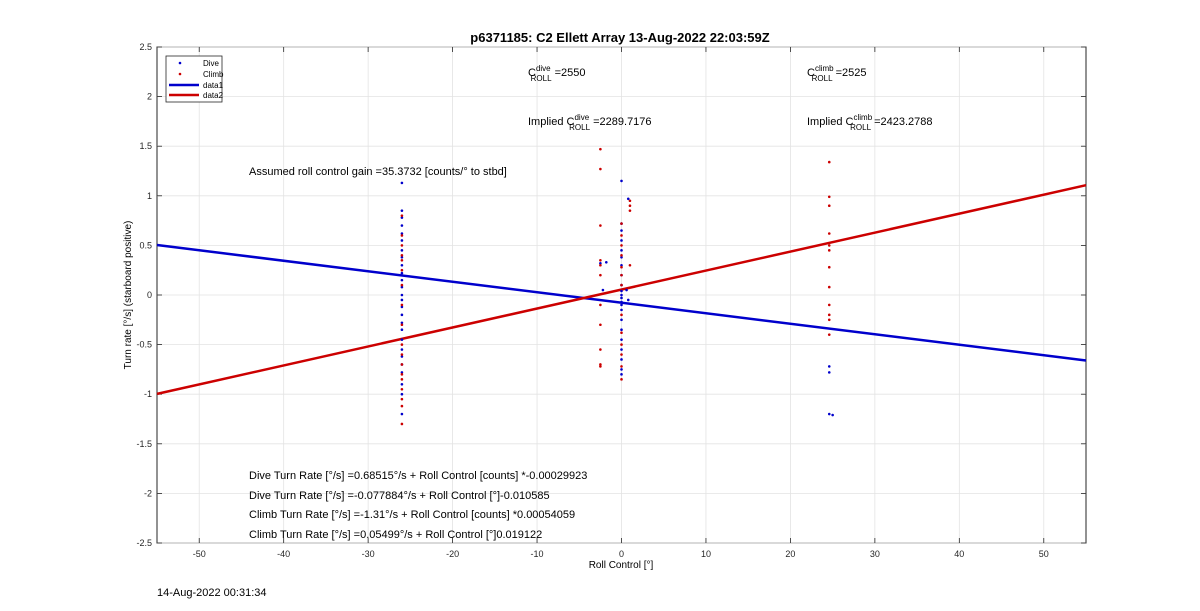  What do you see at coordinates (180, 63) in the screenshot?
I see `legend-marker-dive` at bounding box center [180, 63].